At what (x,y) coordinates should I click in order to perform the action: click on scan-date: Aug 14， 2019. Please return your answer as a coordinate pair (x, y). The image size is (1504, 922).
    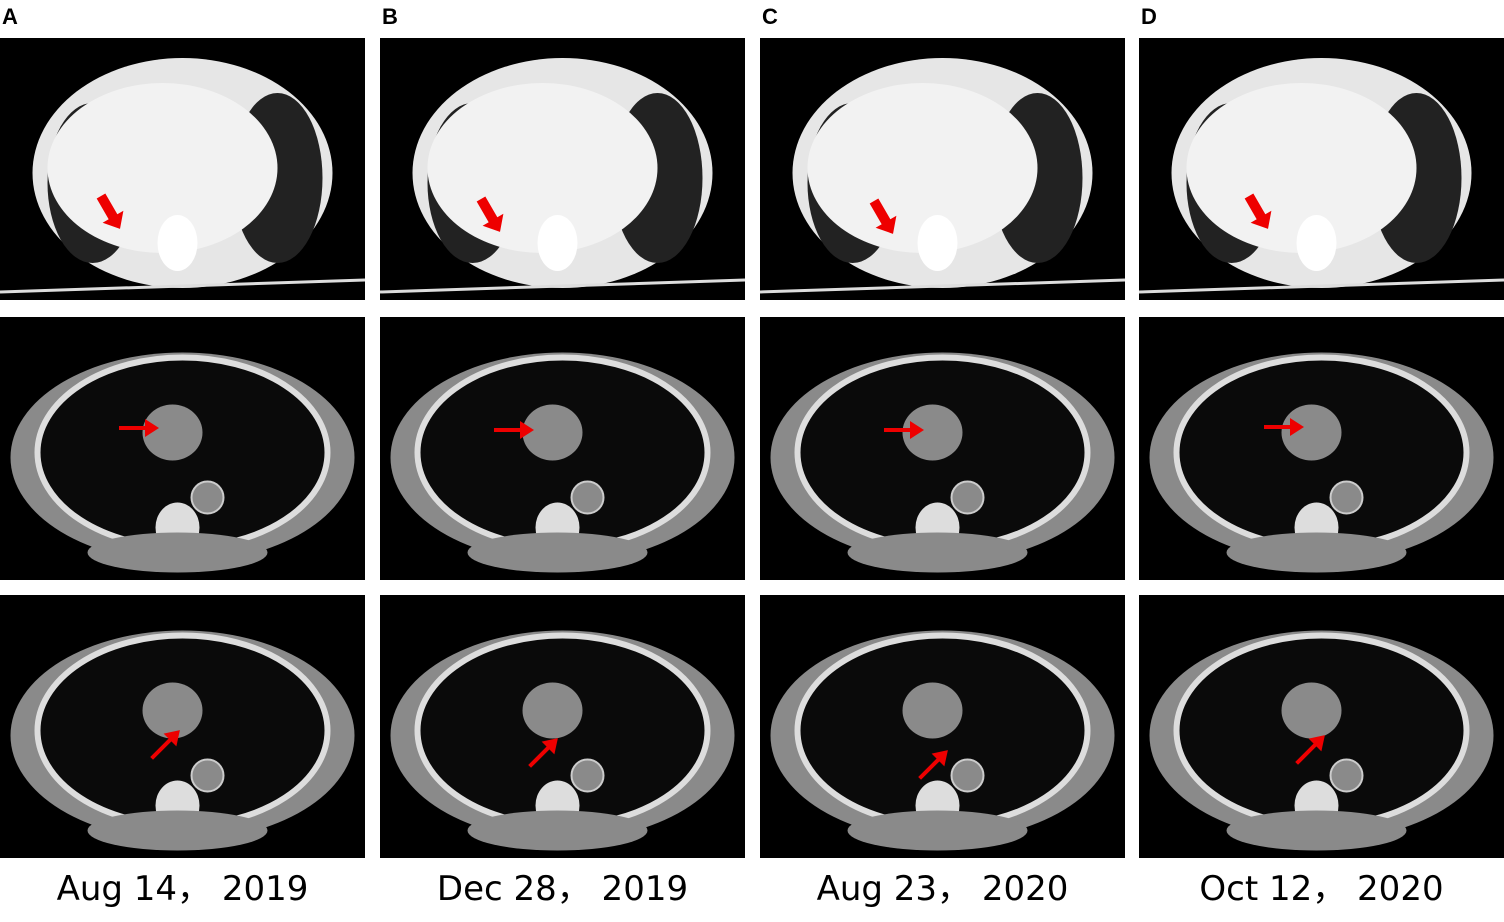
    Looking at the image, I should click on (183, 889).